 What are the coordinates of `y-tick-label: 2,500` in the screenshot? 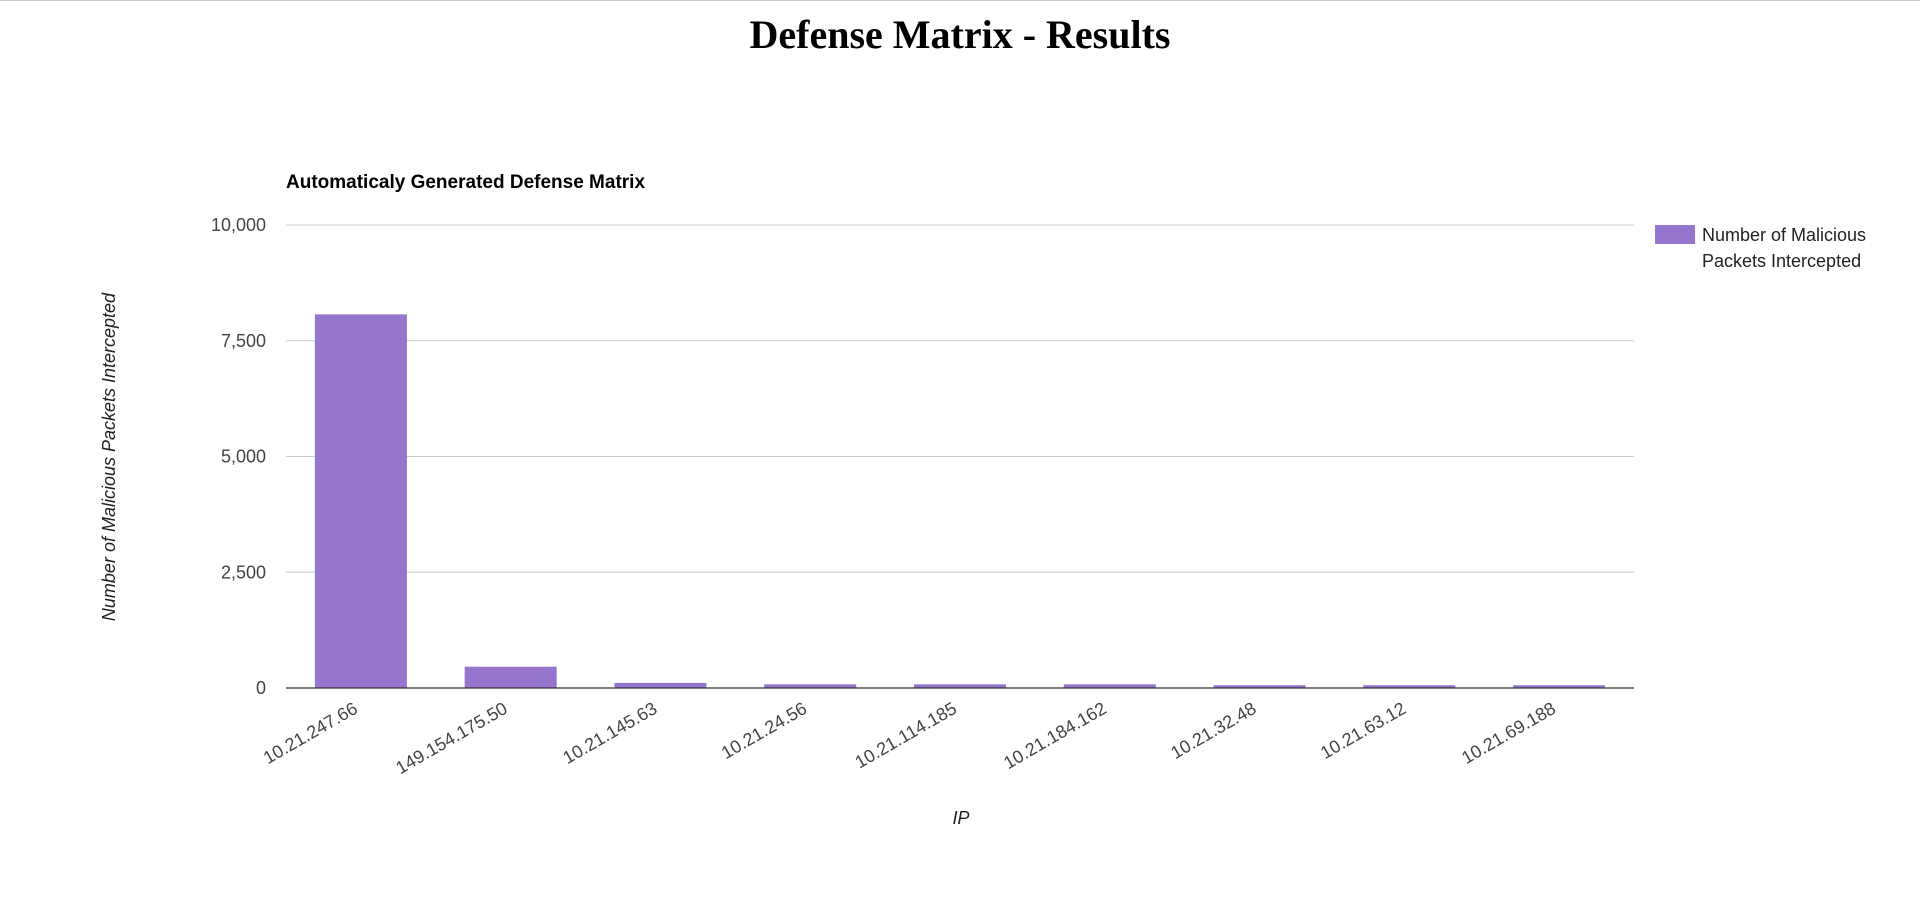 It's located at (243, 572).